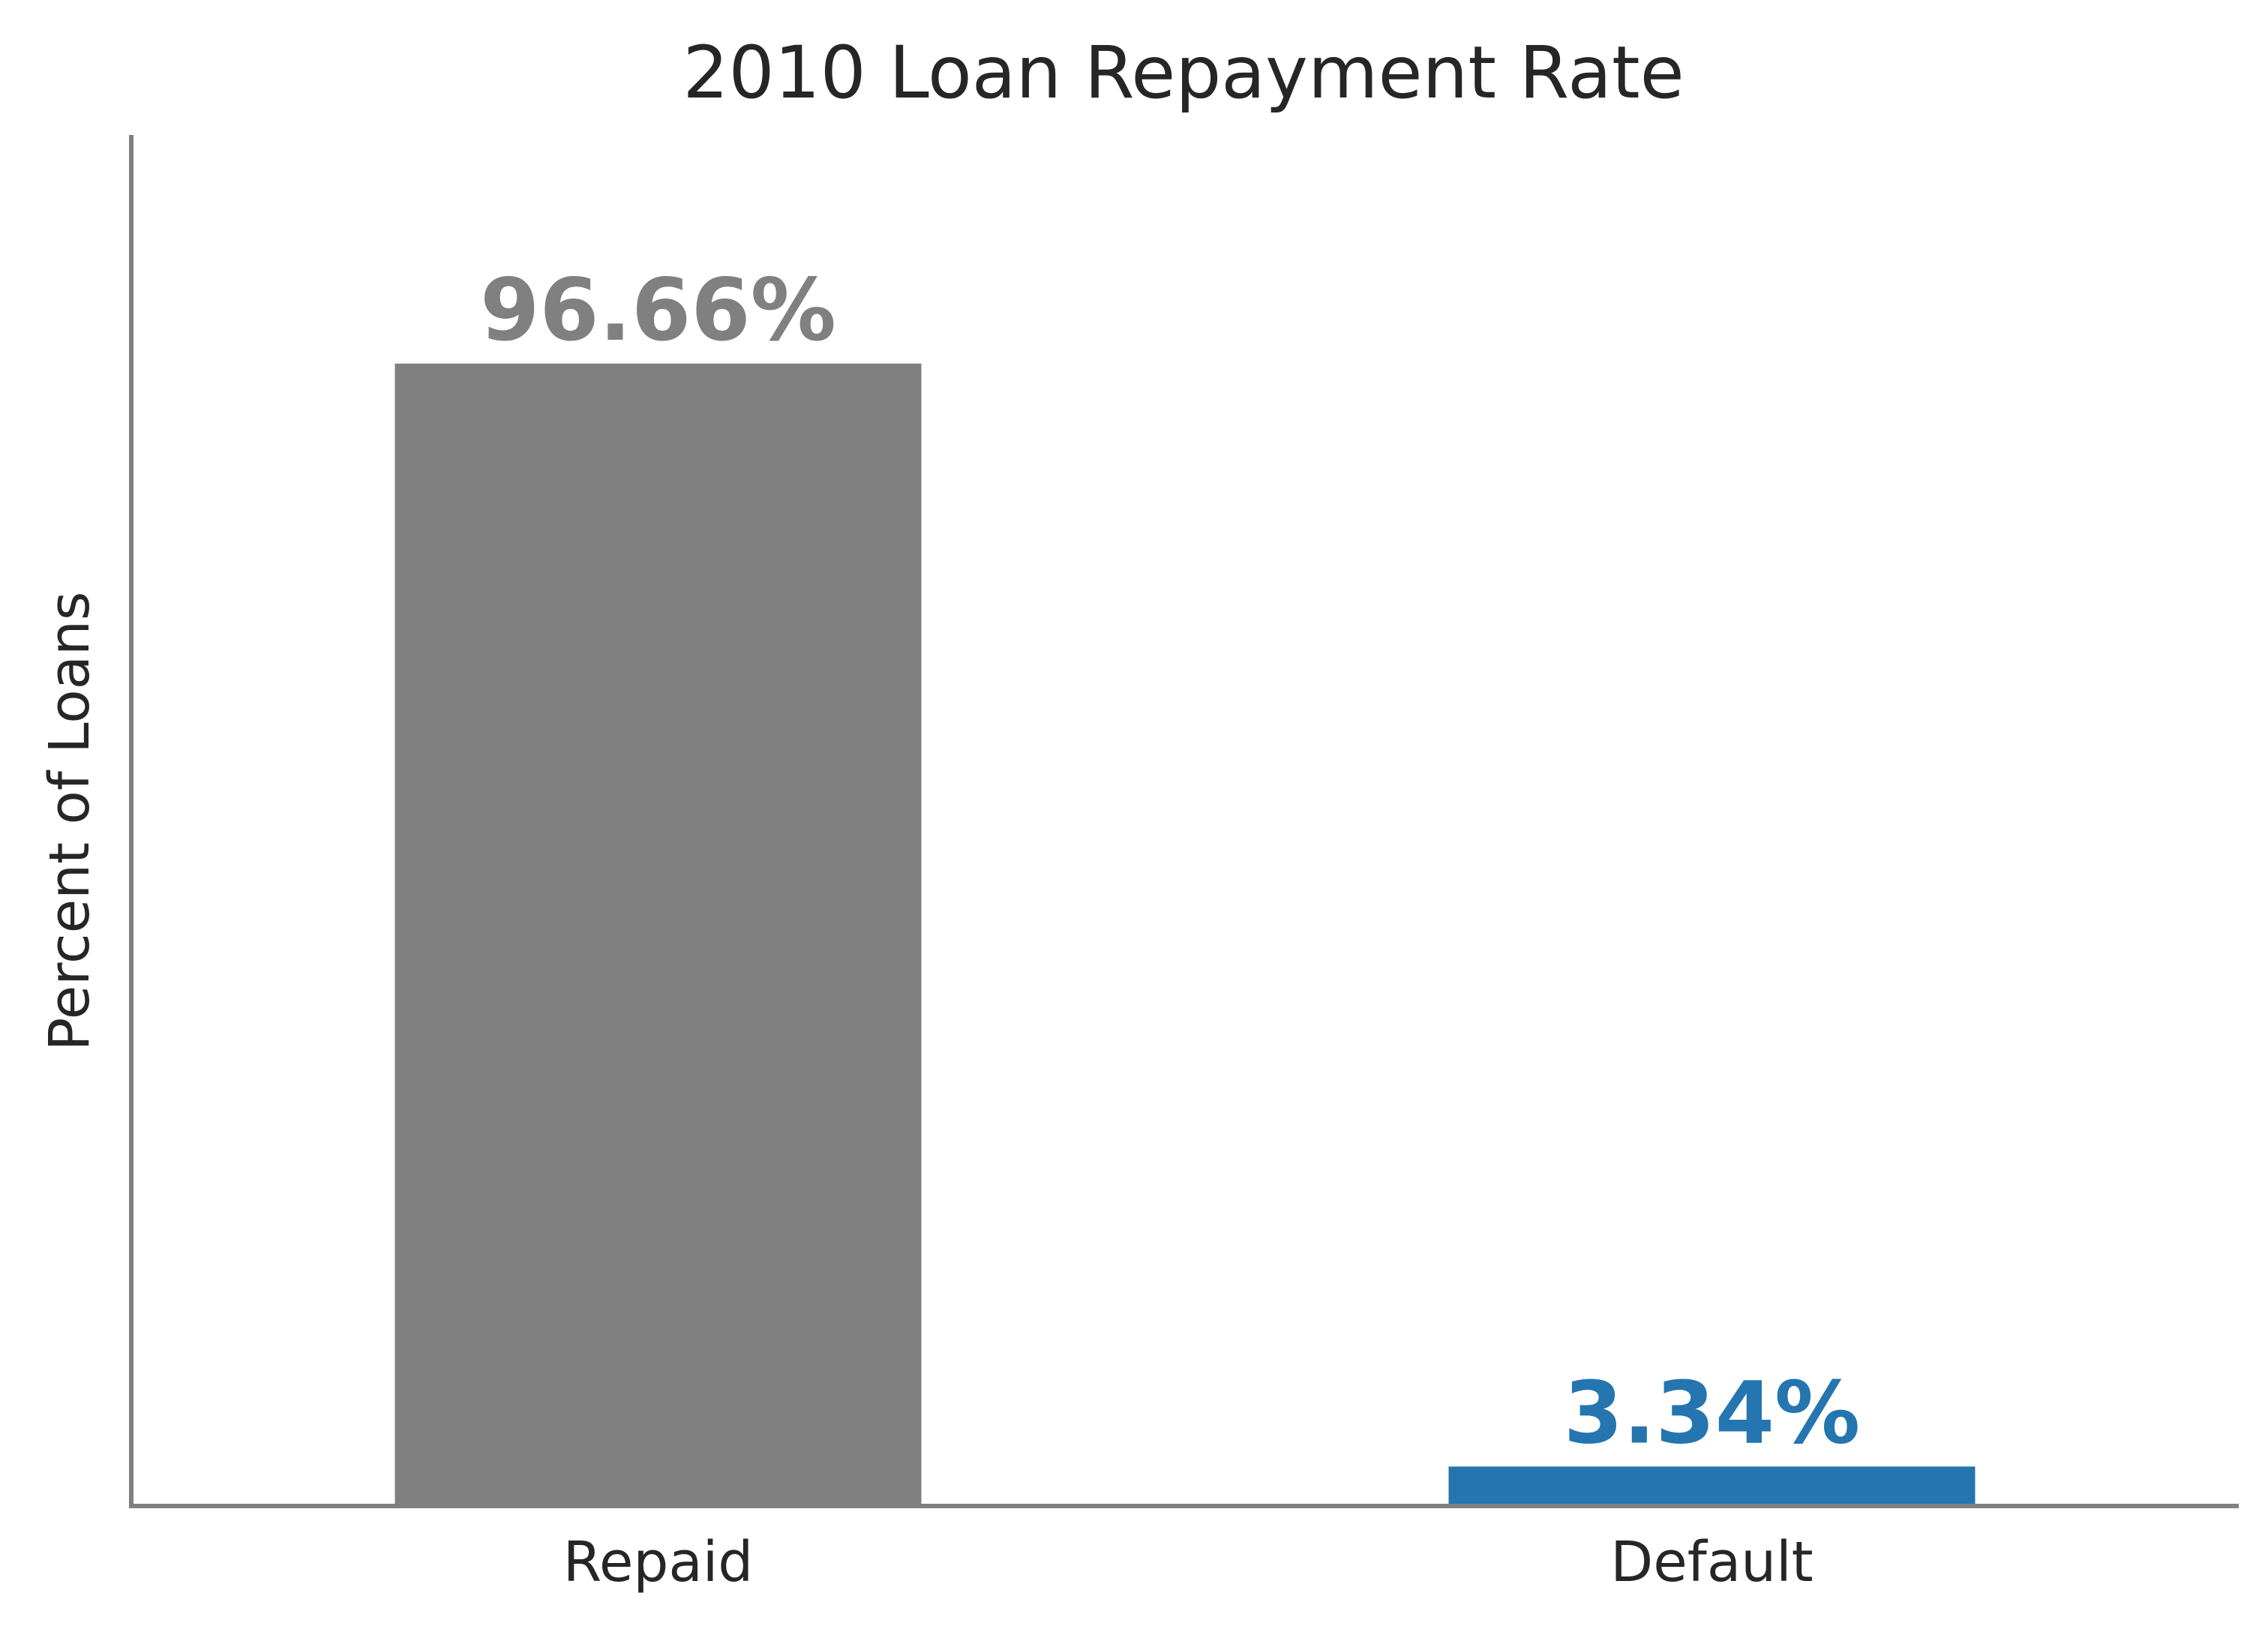 Image resolution: width=2268 pixels, height=1629 pixels. I want to click on x-tick-label-repaid: Repaid, so click(658, 1562).